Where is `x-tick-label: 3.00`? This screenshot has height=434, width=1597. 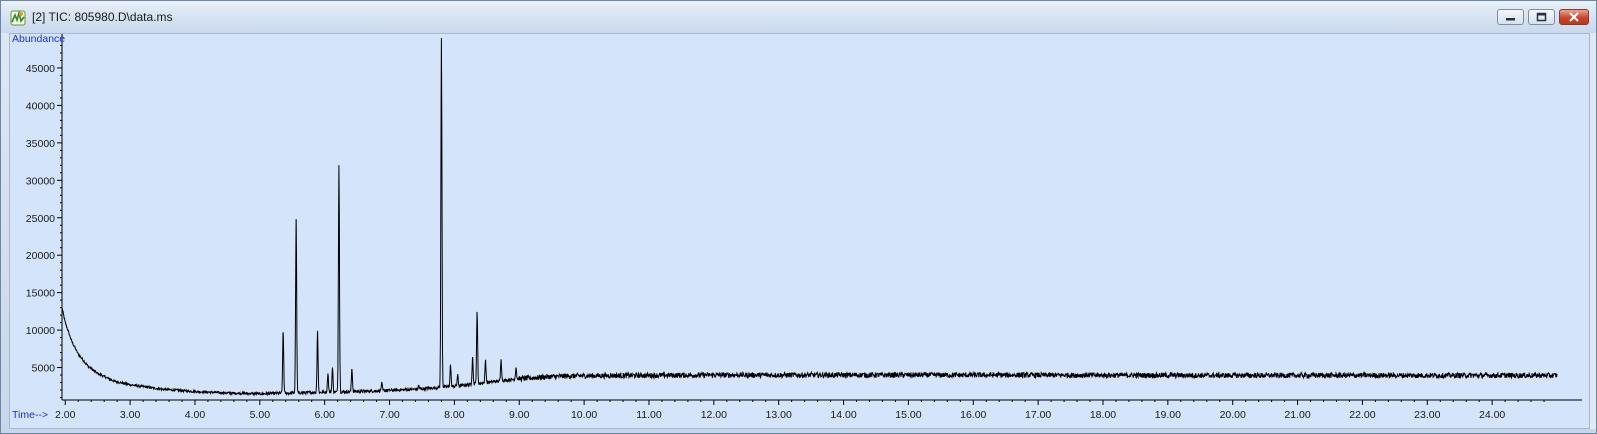
x-tick-label: 3.00 is located at coordinates (130, 415).